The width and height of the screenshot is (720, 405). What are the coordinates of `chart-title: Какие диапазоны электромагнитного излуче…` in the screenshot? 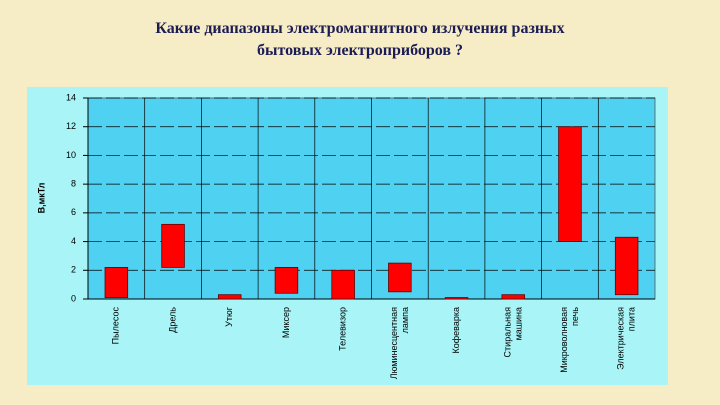 It's located at (360, 39).